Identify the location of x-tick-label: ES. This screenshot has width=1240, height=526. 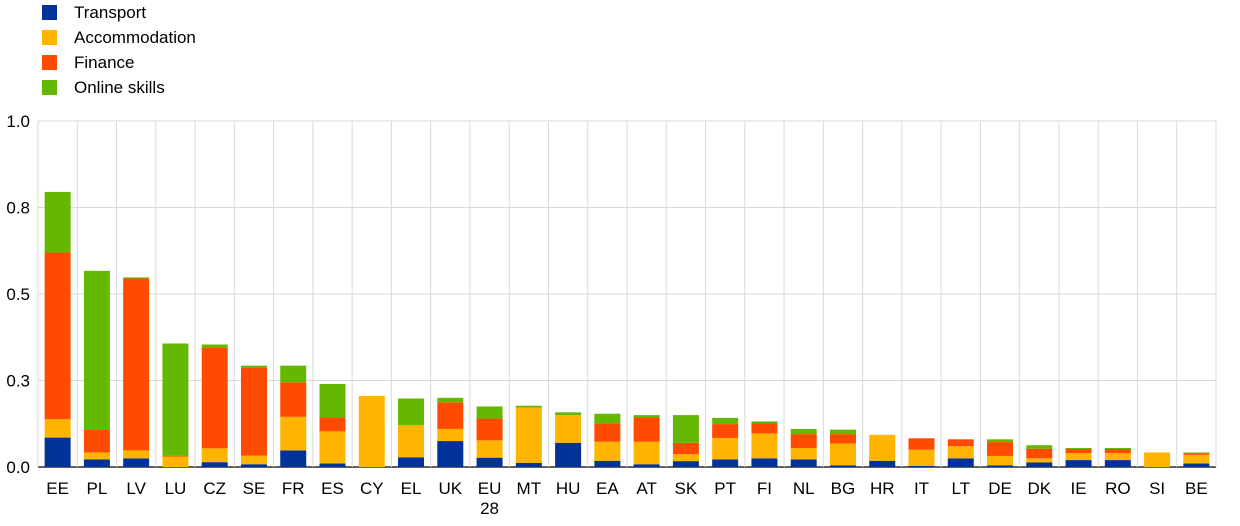
(332, 488).